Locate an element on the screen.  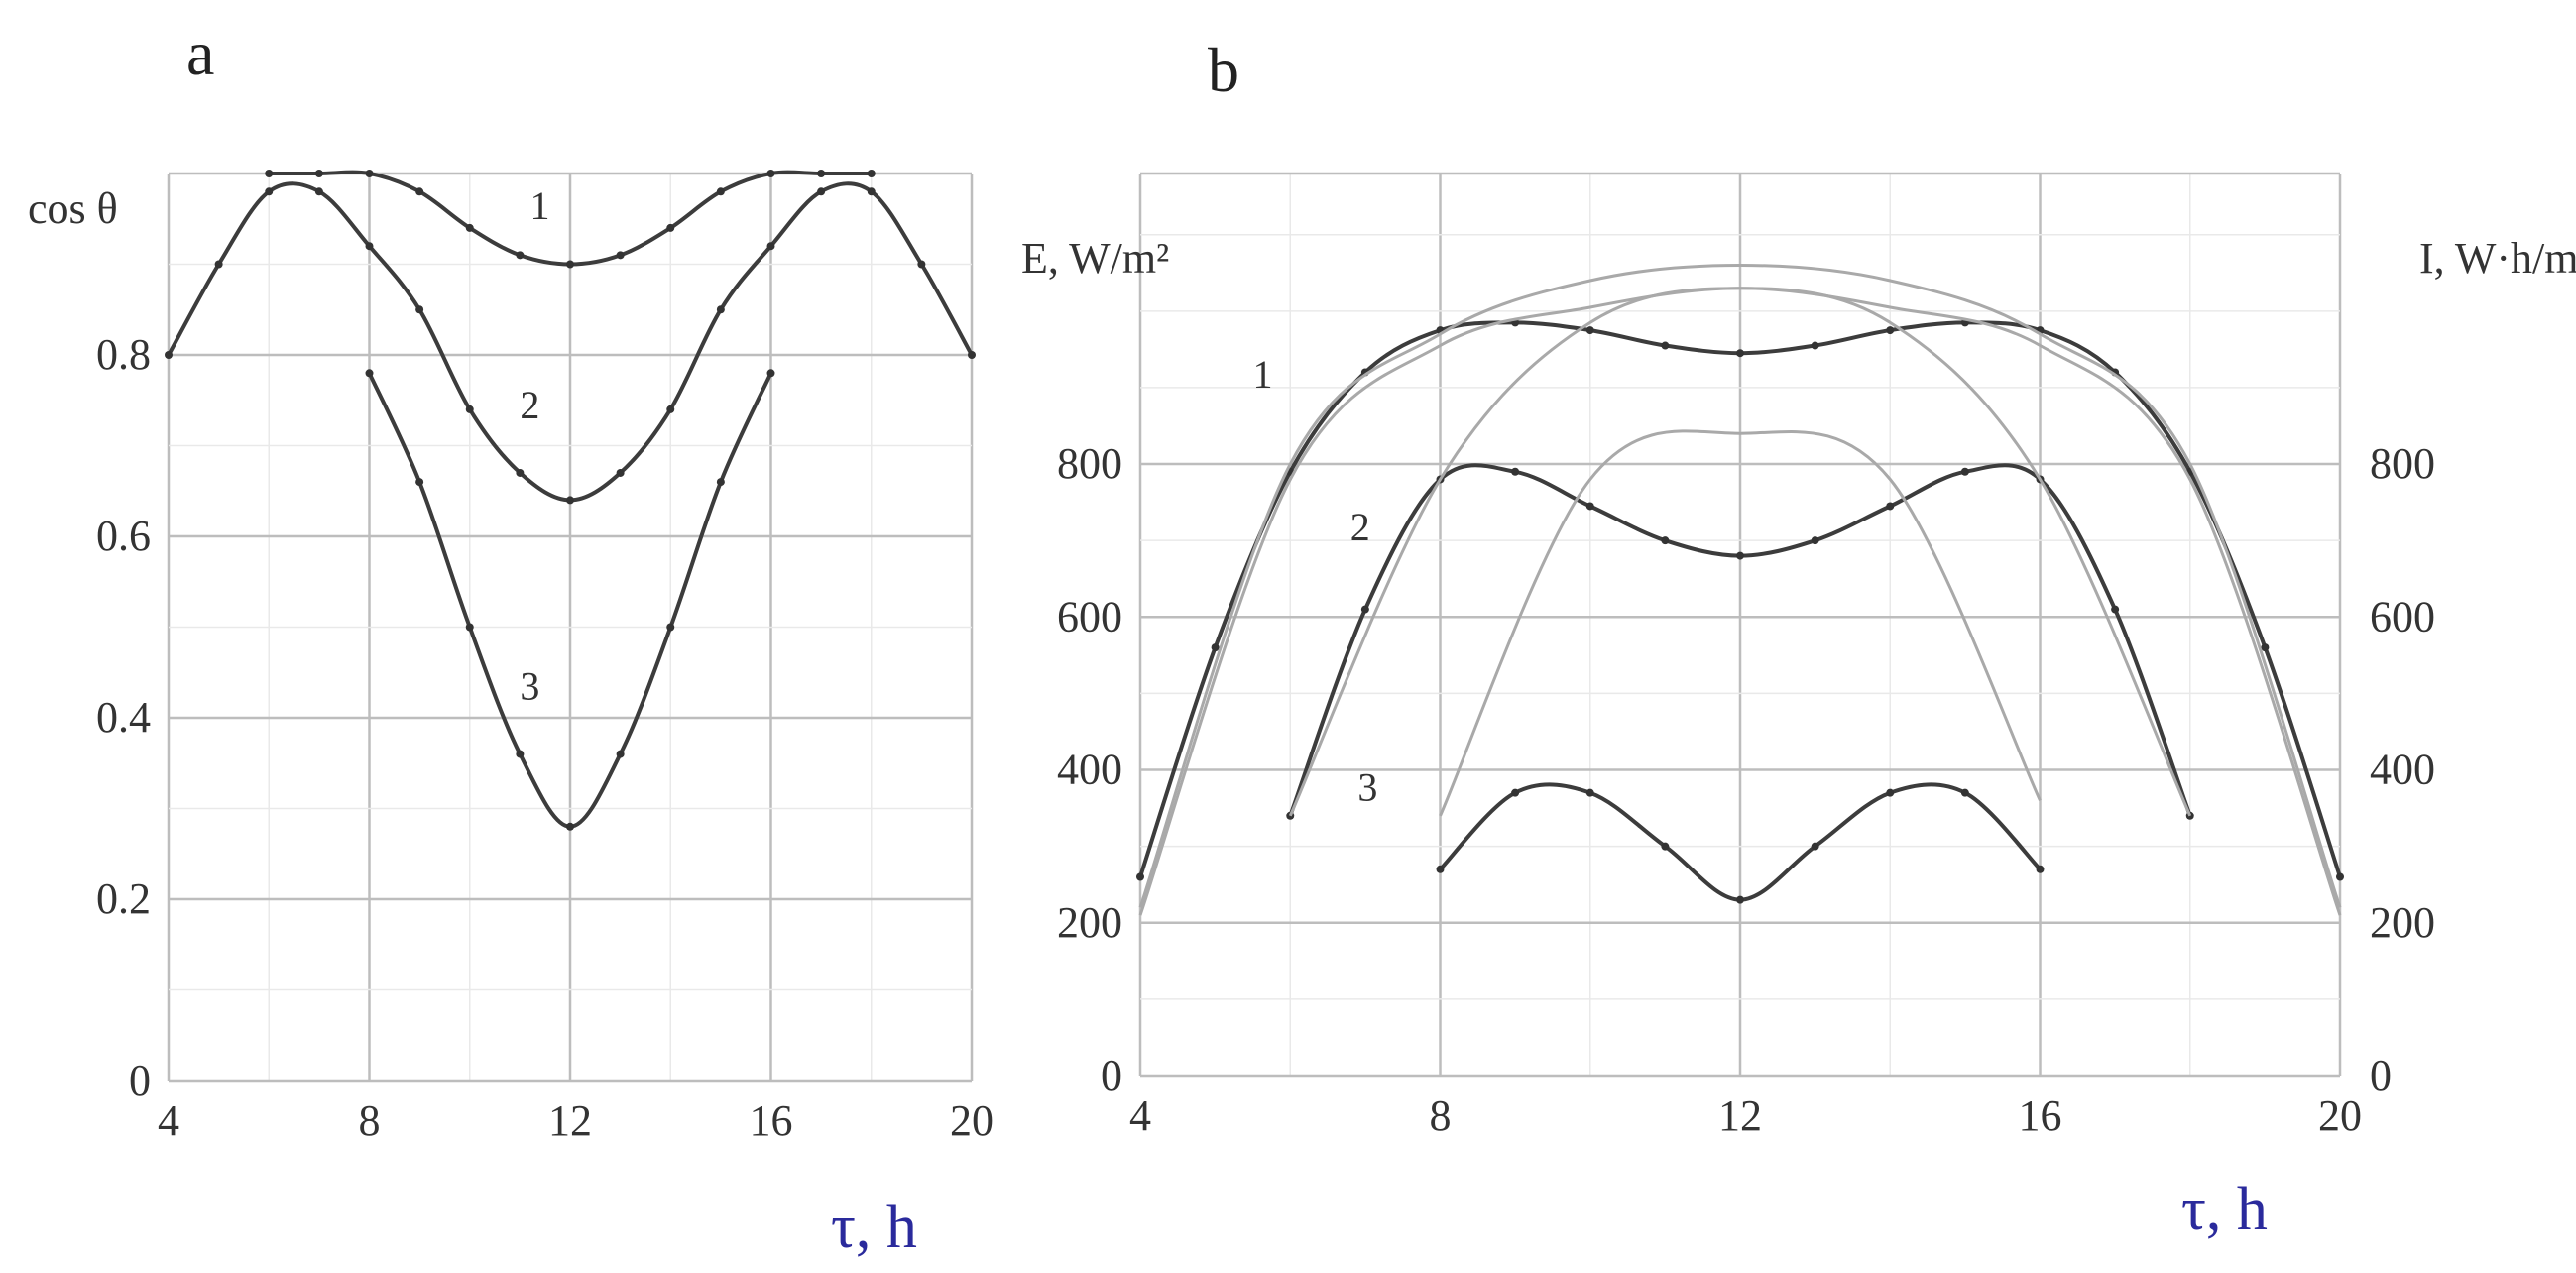
y-tick-label: 600 is located at coordinates (1089, 616).